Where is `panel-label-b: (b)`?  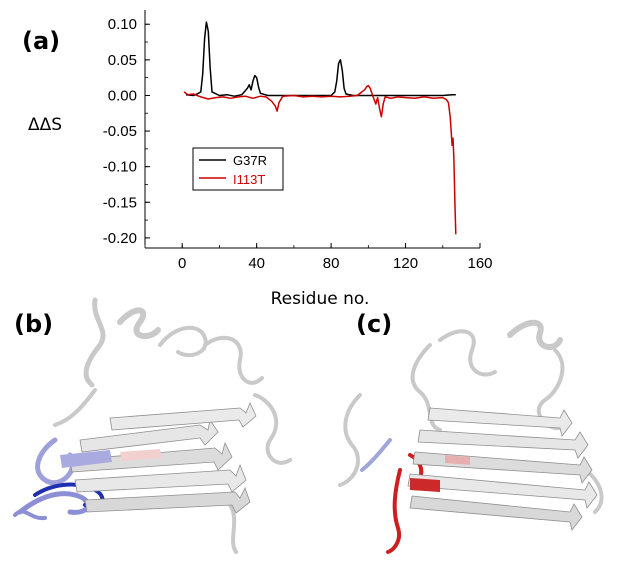 panel-label-b: (b) is located at coordinates (33, 324).